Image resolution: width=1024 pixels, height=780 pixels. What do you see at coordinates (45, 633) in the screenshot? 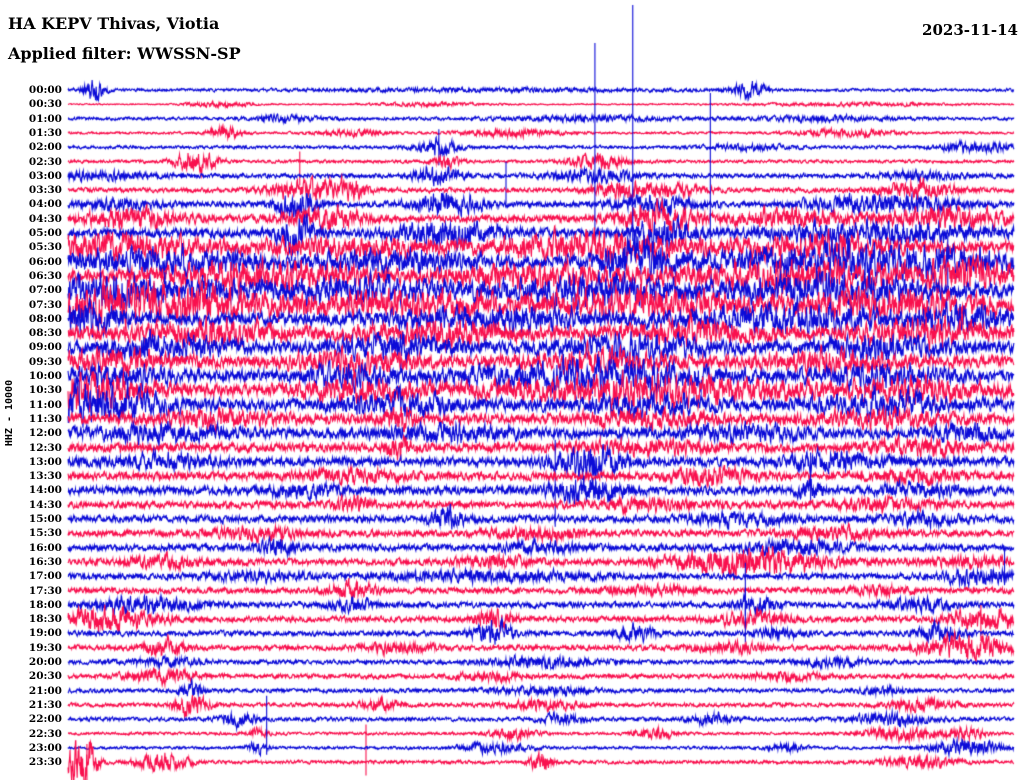
I see `time-label: 19:00` at bounding box center [45, 633].